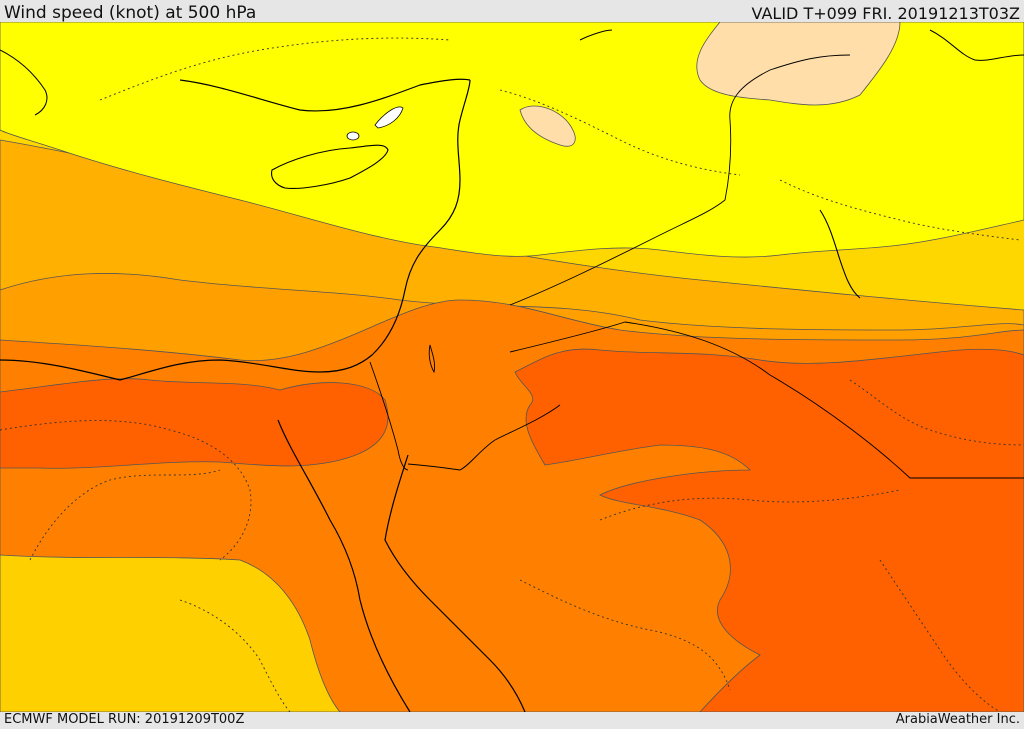  What do you see at coordinates (194, 423) in the screenshot?
I see `contour-band-dark-west` at bounding box center [194, 423].